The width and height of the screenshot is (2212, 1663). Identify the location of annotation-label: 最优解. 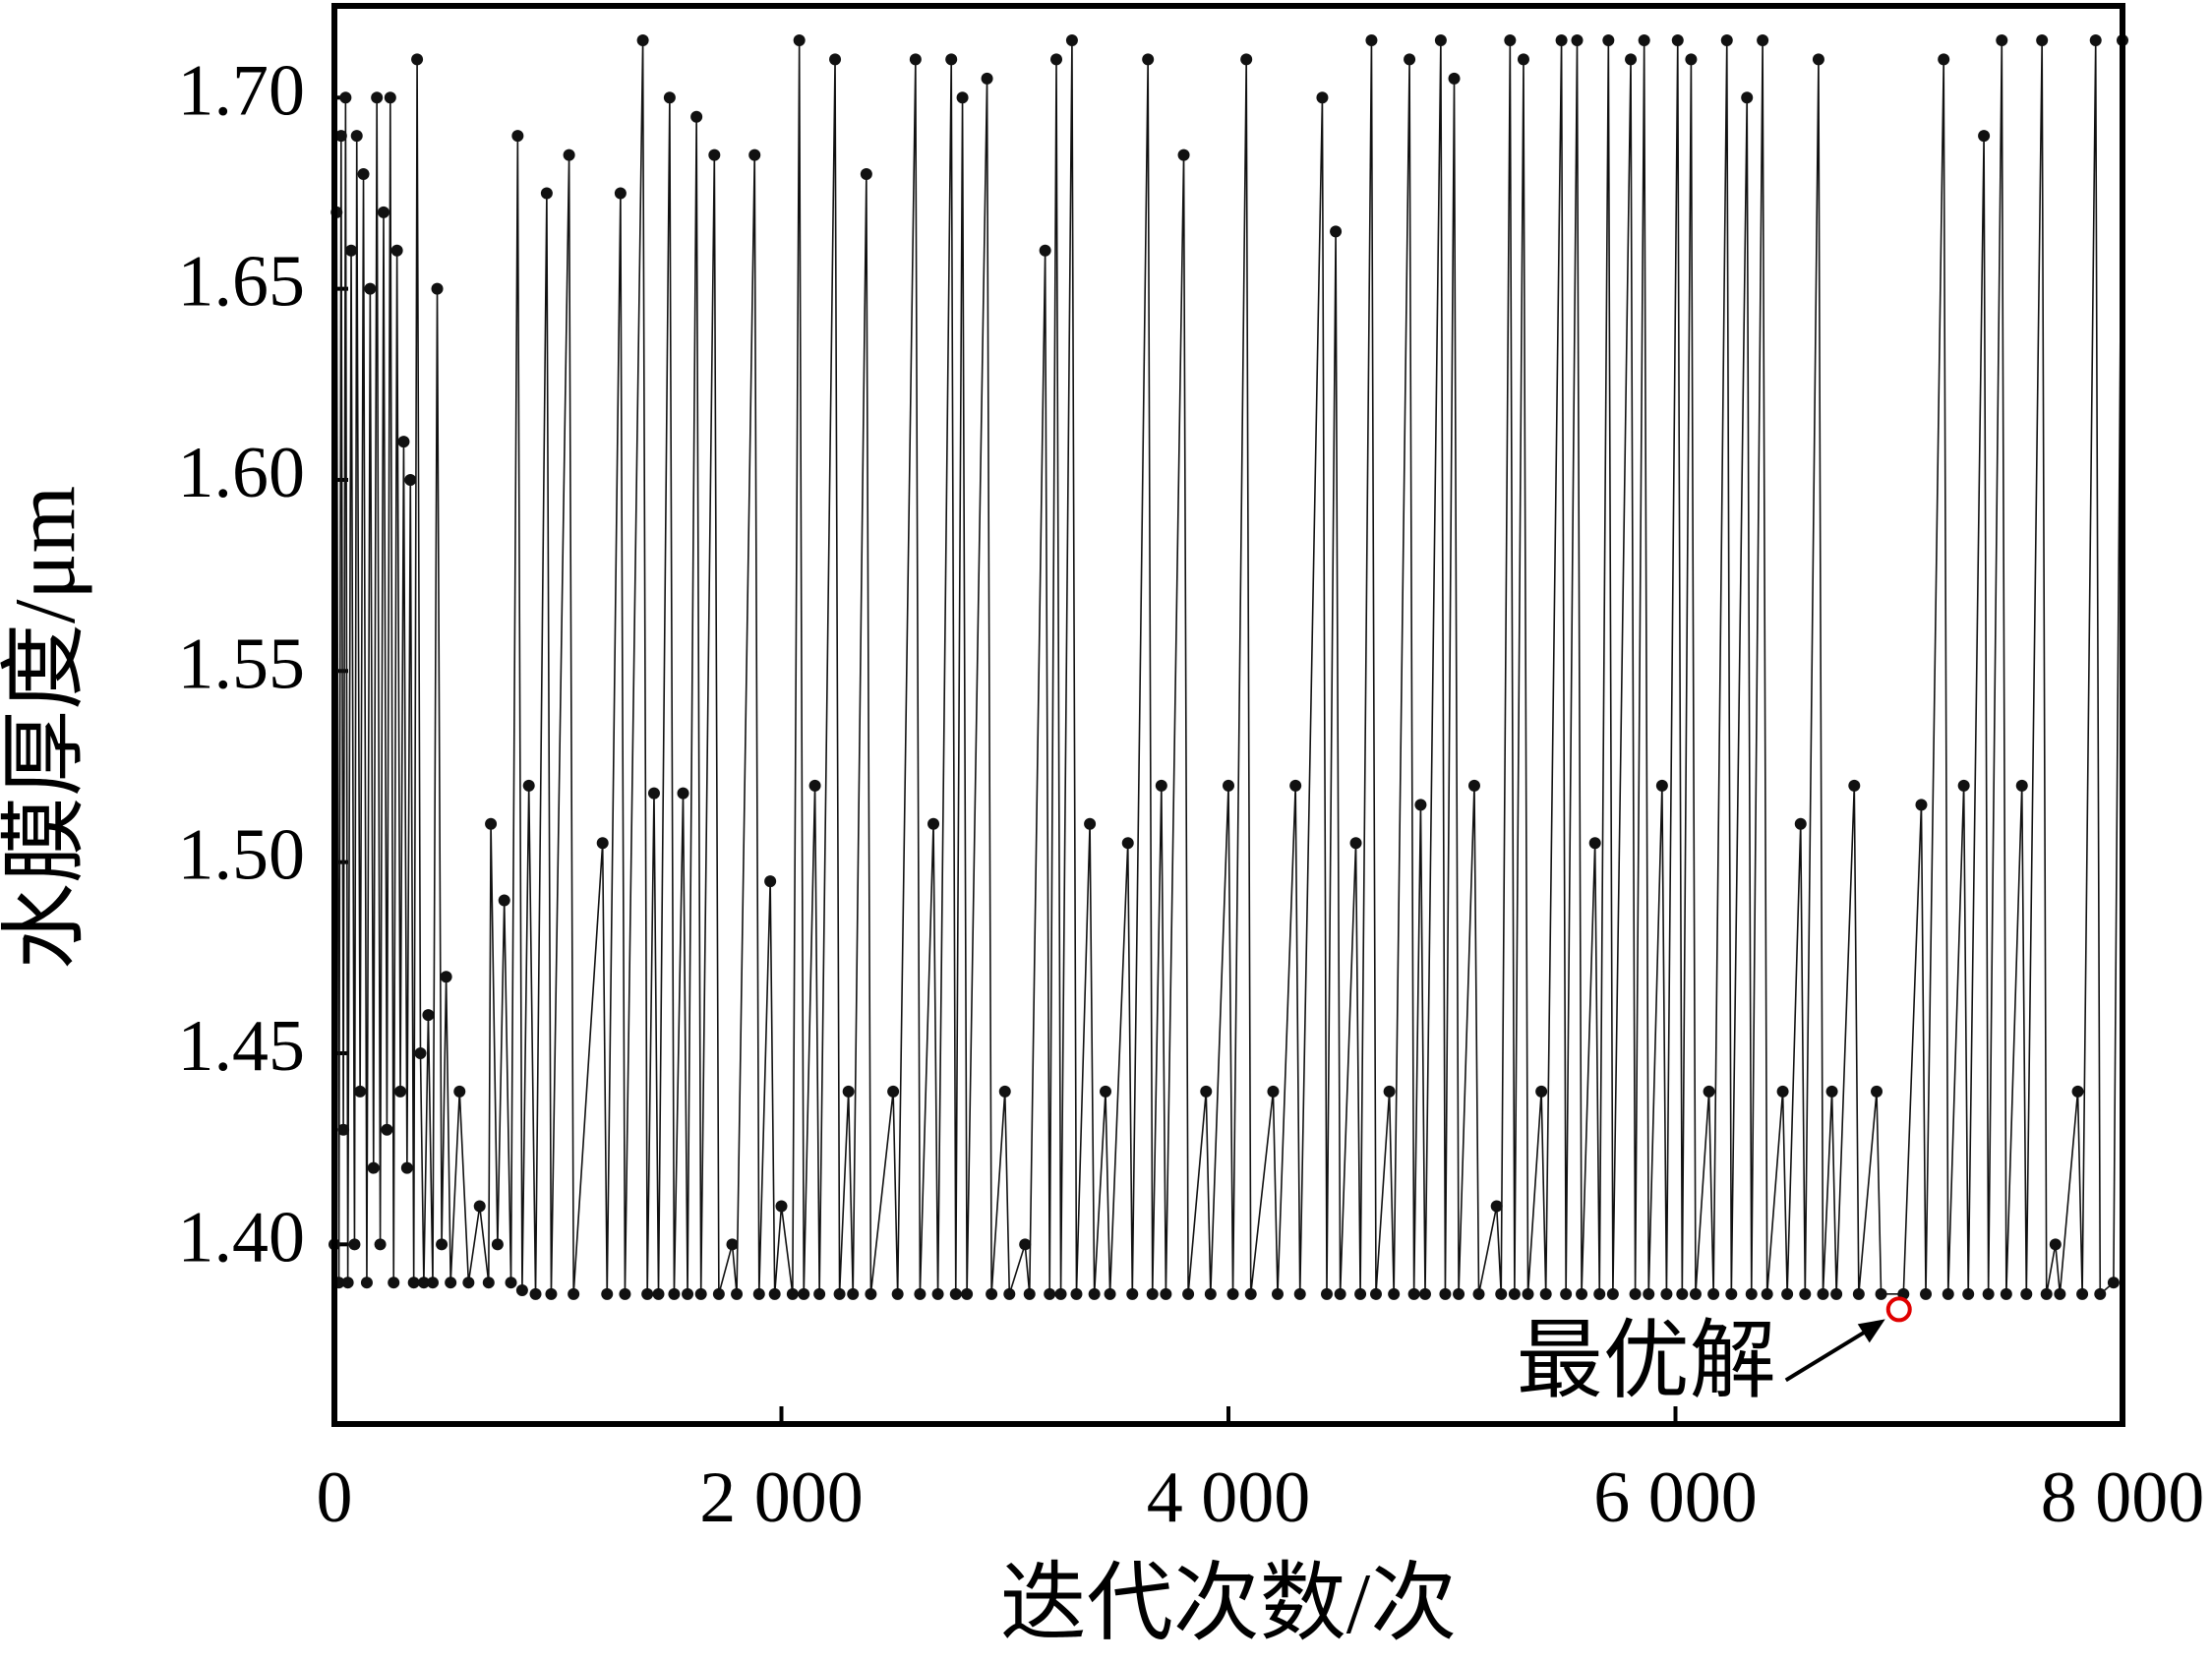
(1646, 1362).